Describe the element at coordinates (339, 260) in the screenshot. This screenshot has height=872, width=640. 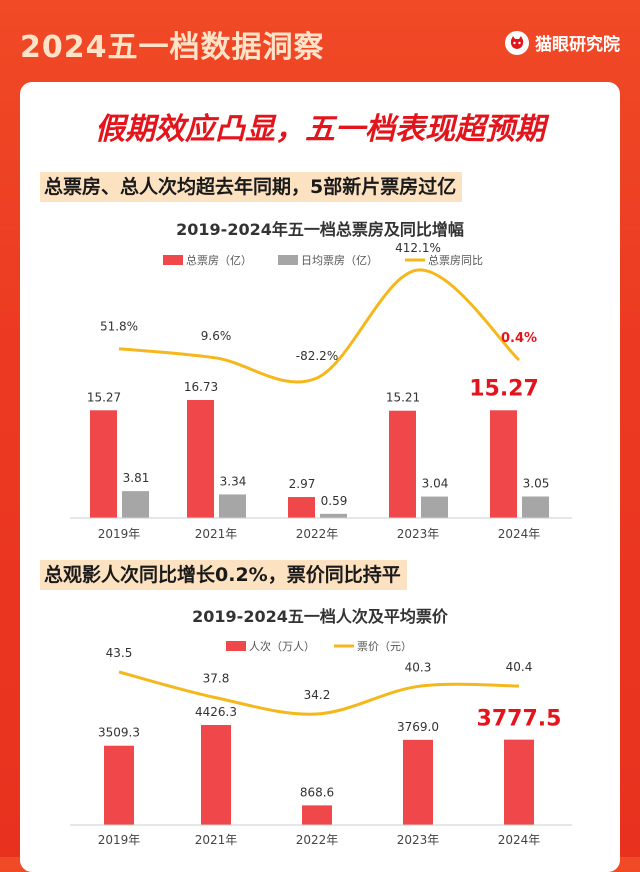
I see `legend-label-1: 日均票房（亿）` at that location.